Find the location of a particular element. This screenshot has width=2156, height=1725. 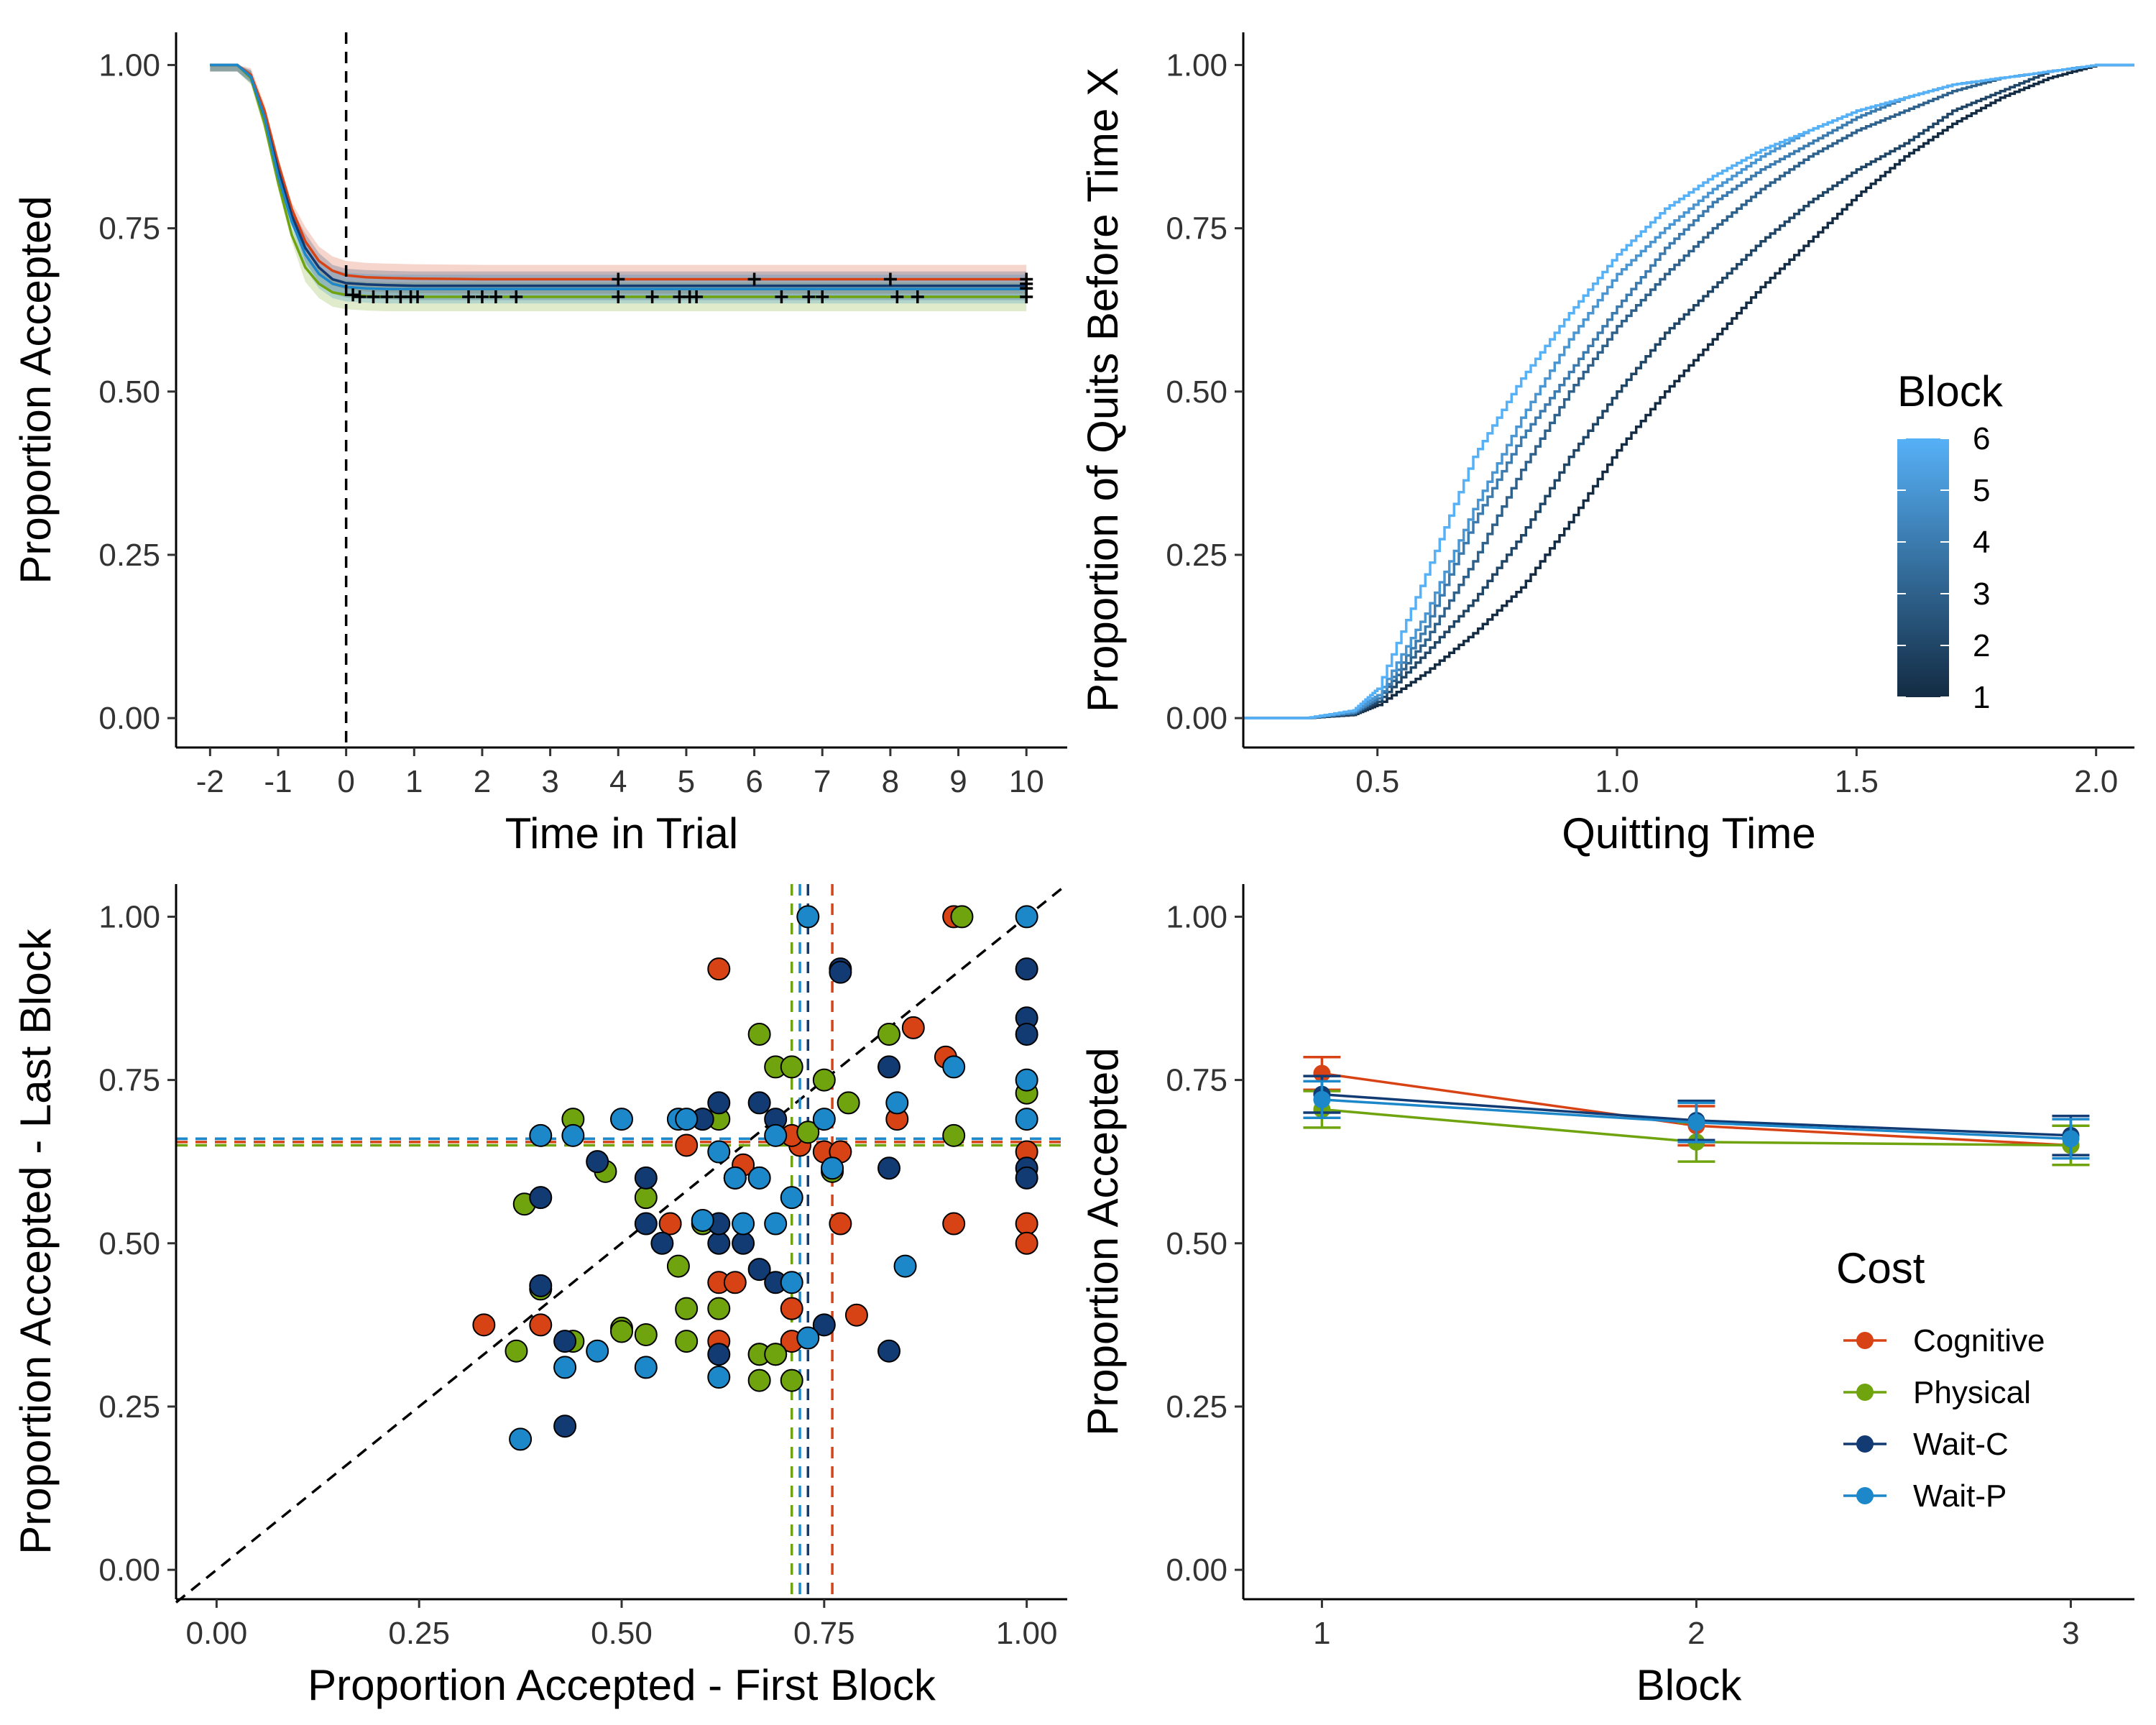

ci-ribbon-cognitive is located at coordinates (618, 179).